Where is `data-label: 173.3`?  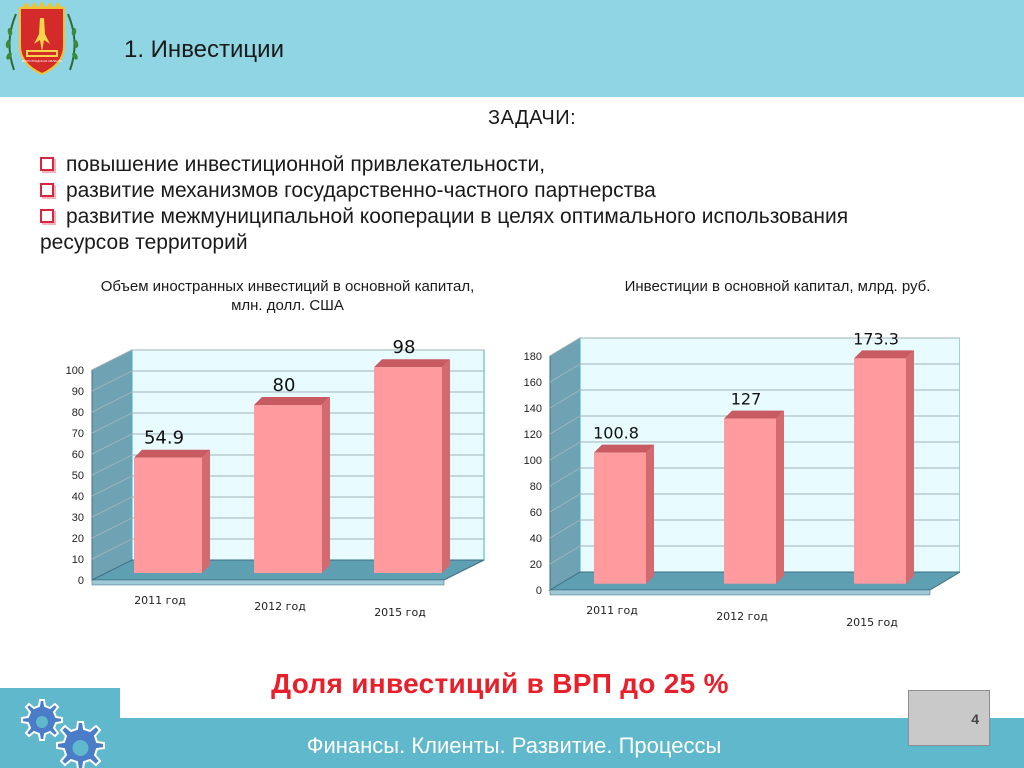 data-label: 173.3 is located at coordinates (876, 339).